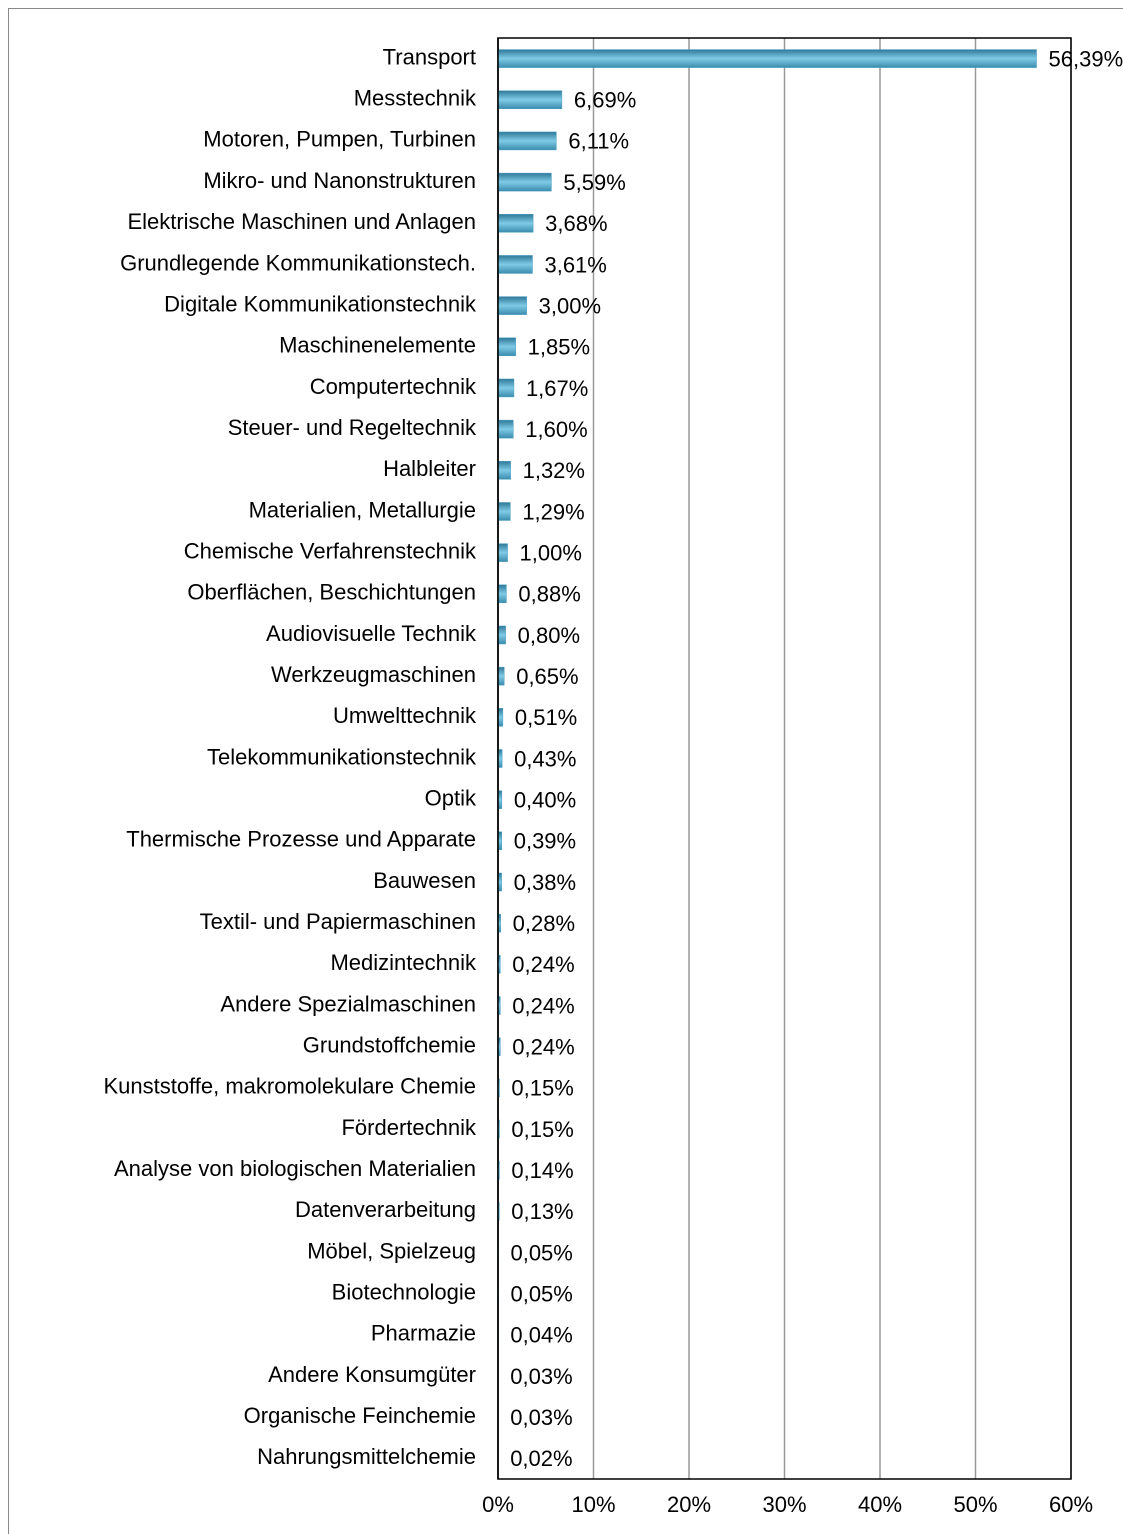 The height and width of the screenshot is (1534, 1123). What do you see at coordinates (301, 839) in the screenshot?
I see `y-tick-label: Thermische Prozesse und Apparate` at bounding box center [301, 839].